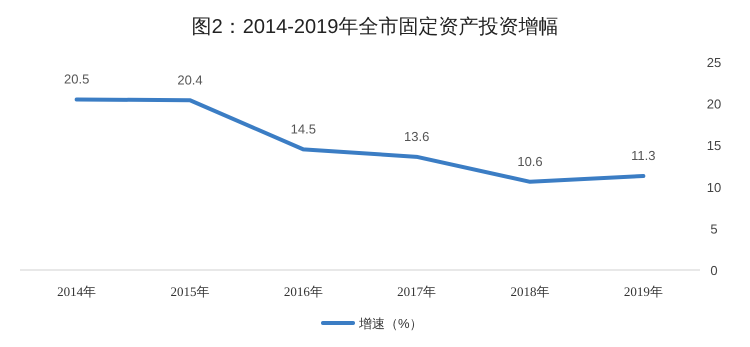 Image resolution: width=750 pixels, height=347 pixels. Describe the element at coordinates (714, 62) in the screenshot. I see `y-tick-label: 25` at that location.